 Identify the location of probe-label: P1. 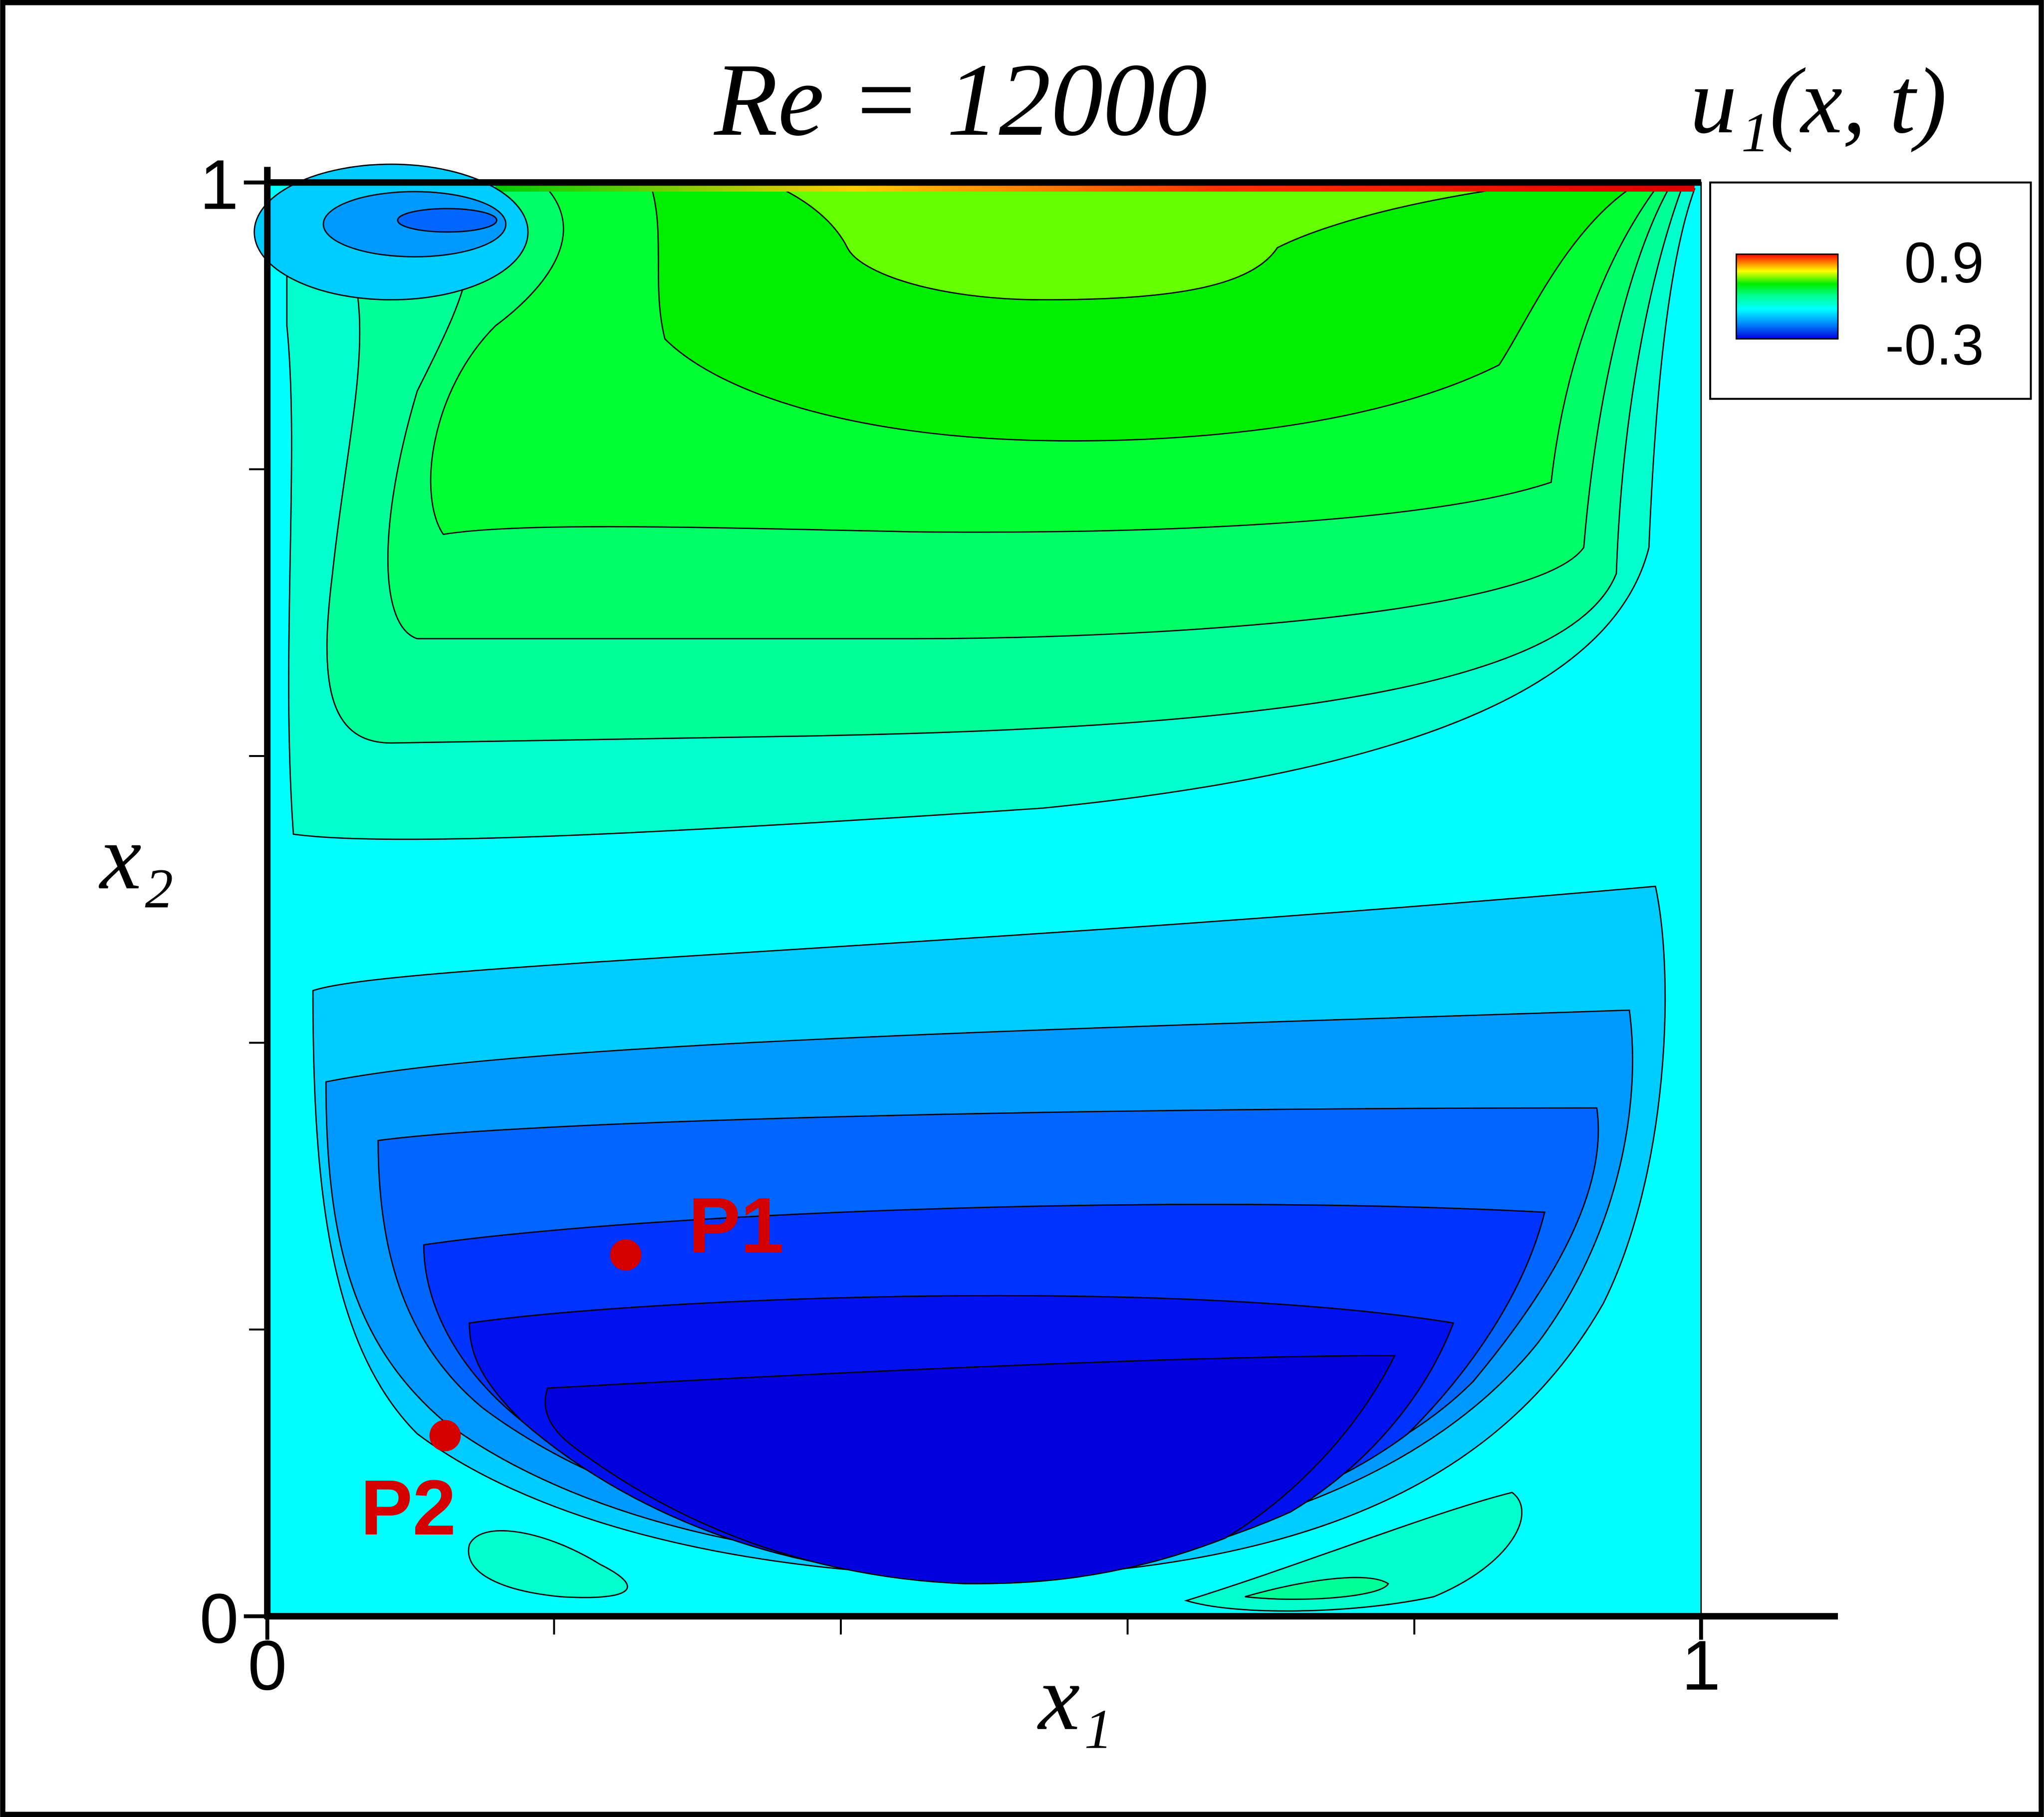
(736, 1225).